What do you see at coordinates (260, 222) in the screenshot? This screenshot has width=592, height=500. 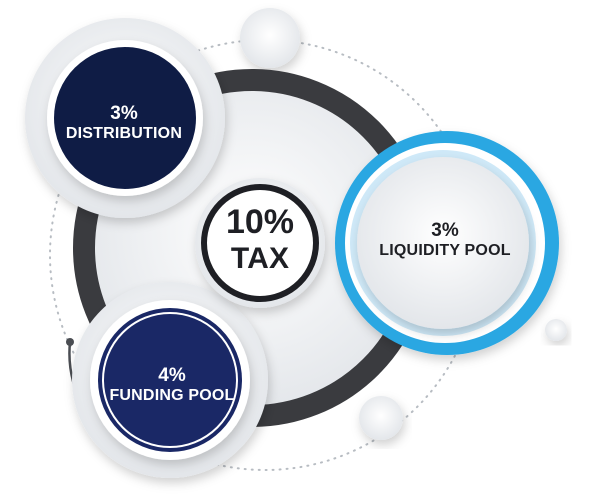 I see `tax-percent: 10%` at bounding box center [260, 222].